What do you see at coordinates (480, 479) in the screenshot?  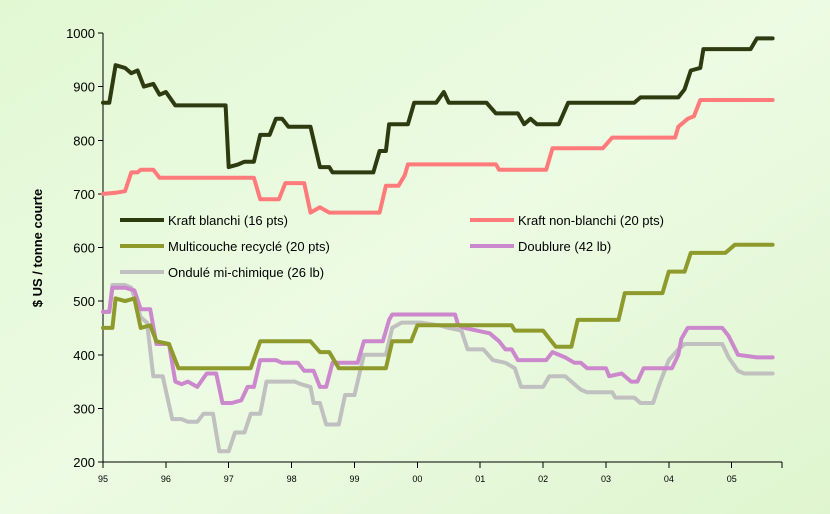 I see `x-tick-label: 01` at bounding box center [480, 479].